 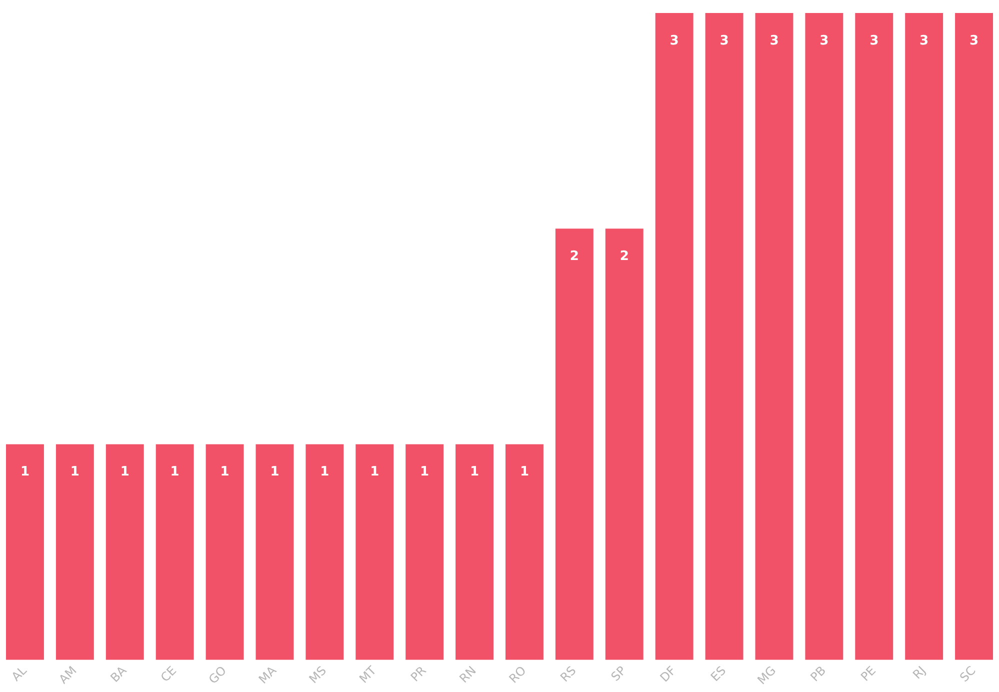 What do you see at coordinates (818, 673) in the screenshot?
I see `x-tick-label: PB` at bounding box center [818, 673].